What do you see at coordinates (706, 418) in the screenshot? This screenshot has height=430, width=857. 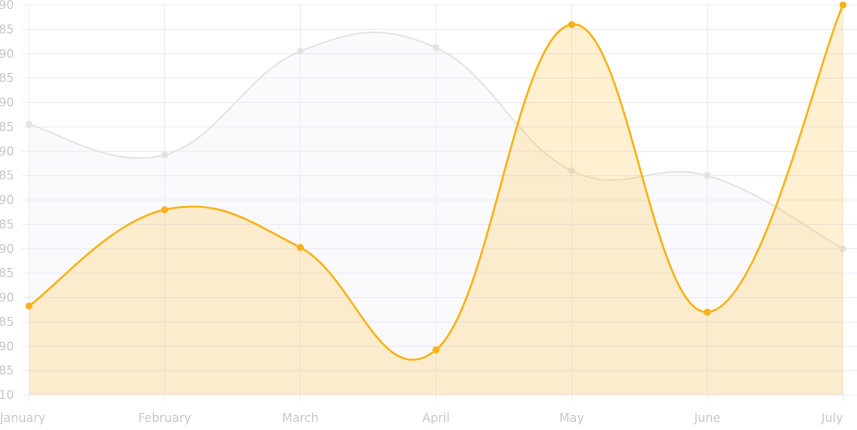 I see `x-tick-label: June` at bounding box center [706, 418].